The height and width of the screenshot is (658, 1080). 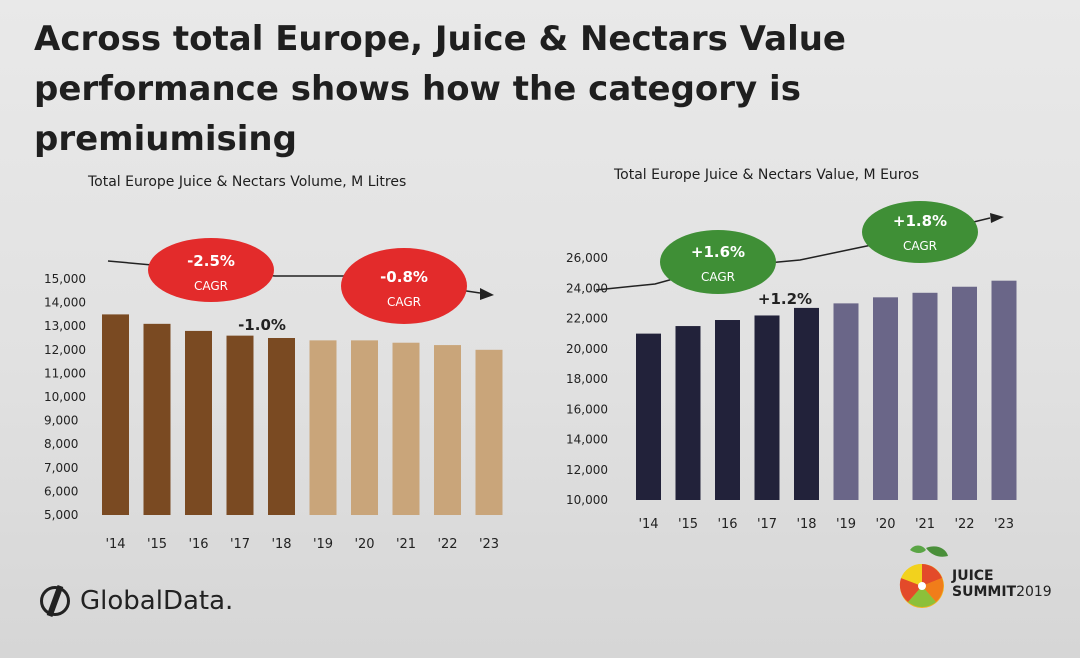 What do you see at coordinates (718, 277) in the screenshot?
I see `value-cagr-1-label: CAGR` at bounding box center [718, 277].